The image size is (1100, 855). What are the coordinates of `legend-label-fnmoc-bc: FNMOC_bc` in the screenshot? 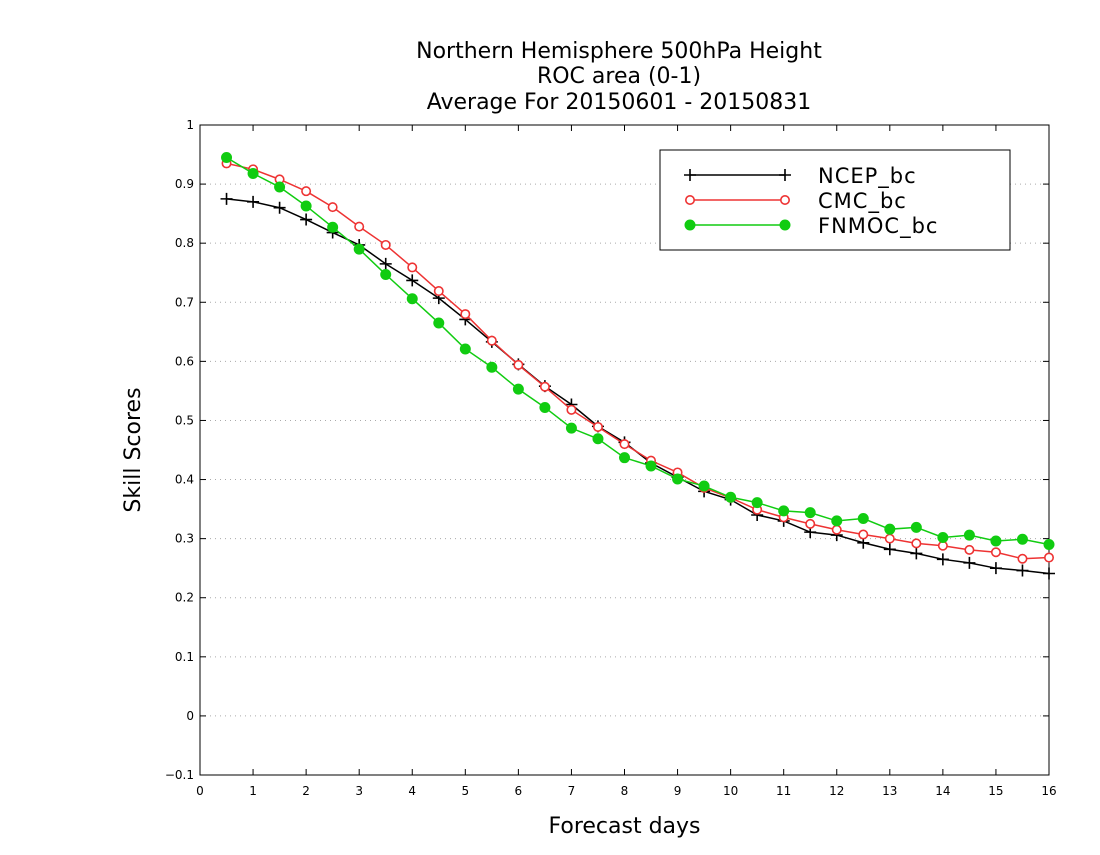 It's located at (878, 226).